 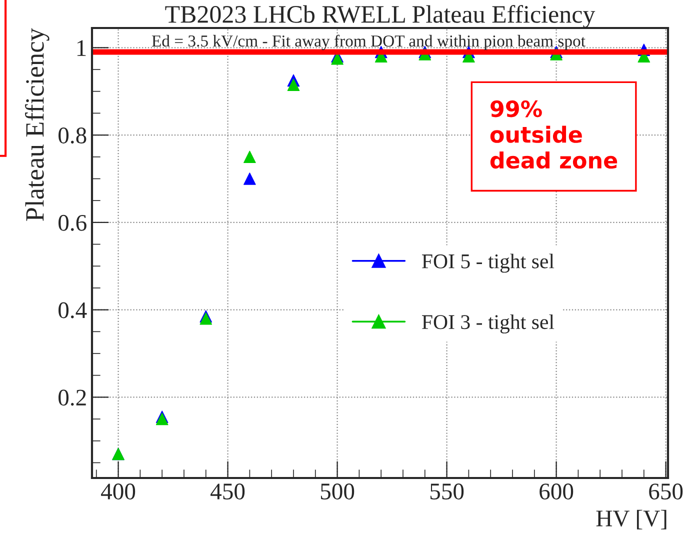 What do you see at coordinates (666, 492) in the screenshot?
I see `x-tick-label: 650` at bounding box center [666, 492].